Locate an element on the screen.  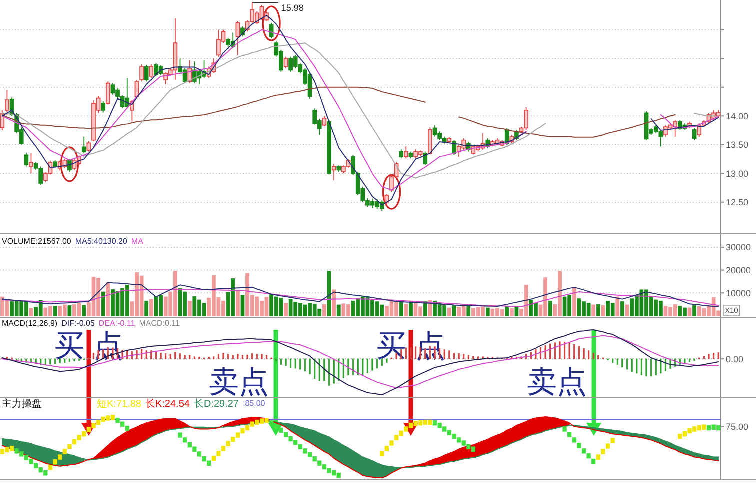
text: 75.00 is located at coordinates (737, 427).